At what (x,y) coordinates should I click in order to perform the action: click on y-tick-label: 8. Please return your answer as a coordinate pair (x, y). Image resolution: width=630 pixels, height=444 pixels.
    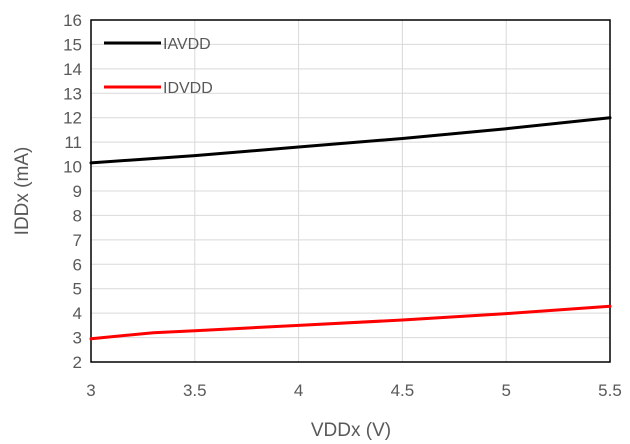
    Looking at the image, I should click on (77, 215).